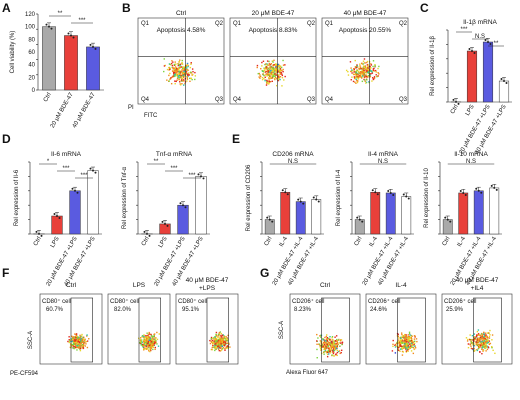 The height and width of the screenshot is (400, 520). I want to click on sig-label-c: **, so click(496, 44).